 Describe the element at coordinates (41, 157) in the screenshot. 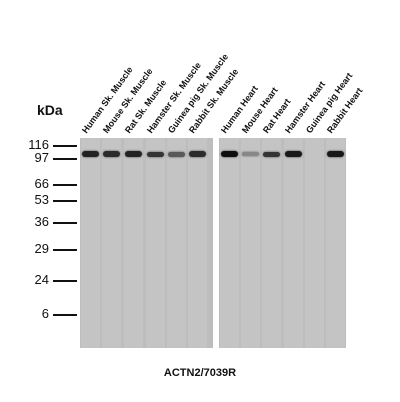

I see `marker-label: 97` at that location.